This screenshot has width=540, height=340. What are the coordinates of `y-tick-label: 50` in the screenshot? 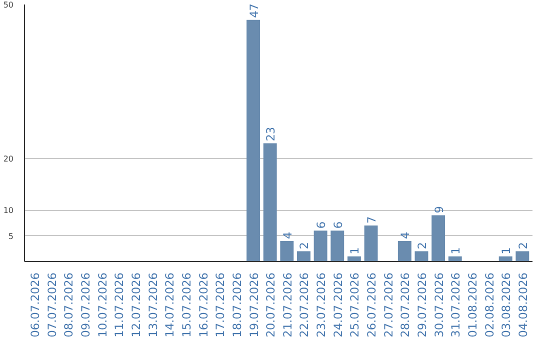 It's located at (8, 5).